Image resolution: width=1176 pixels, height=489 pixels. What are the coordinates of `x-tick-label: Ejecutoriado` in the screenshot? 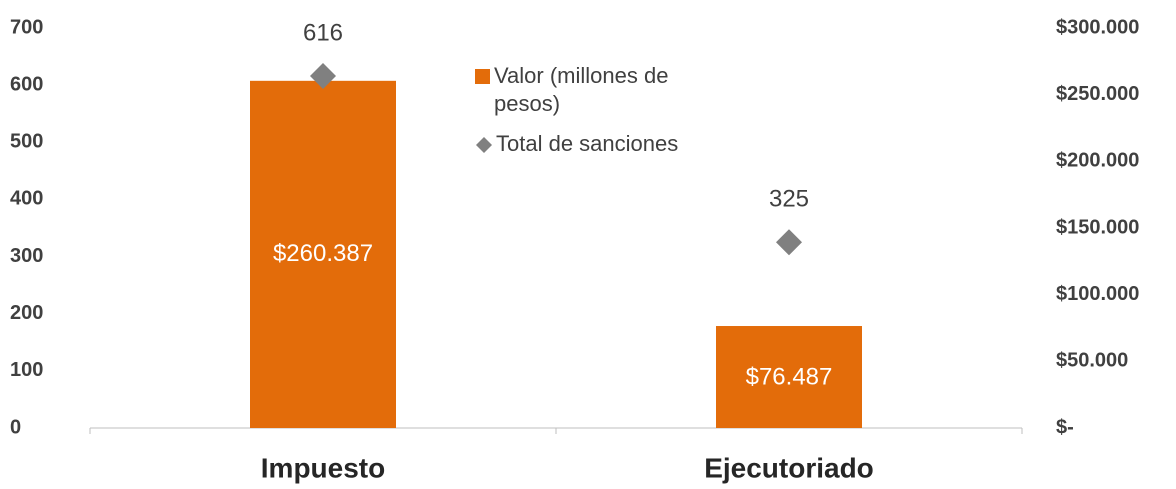 It's located at (789, 467).